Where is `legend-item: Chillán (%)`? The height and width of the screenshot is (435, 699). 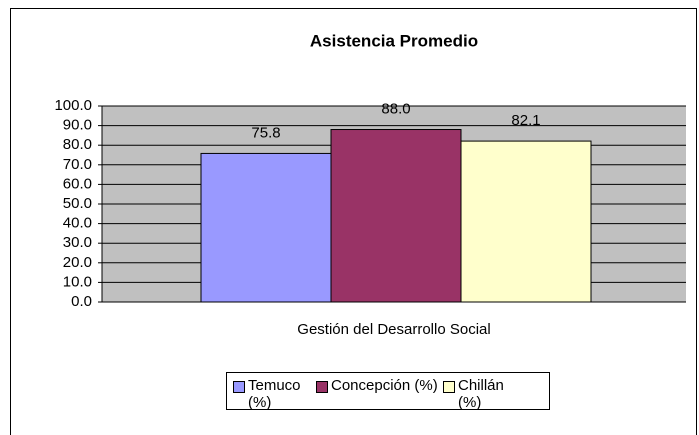 legend-item: Chillán (%) is located at coordinates (485, 394).